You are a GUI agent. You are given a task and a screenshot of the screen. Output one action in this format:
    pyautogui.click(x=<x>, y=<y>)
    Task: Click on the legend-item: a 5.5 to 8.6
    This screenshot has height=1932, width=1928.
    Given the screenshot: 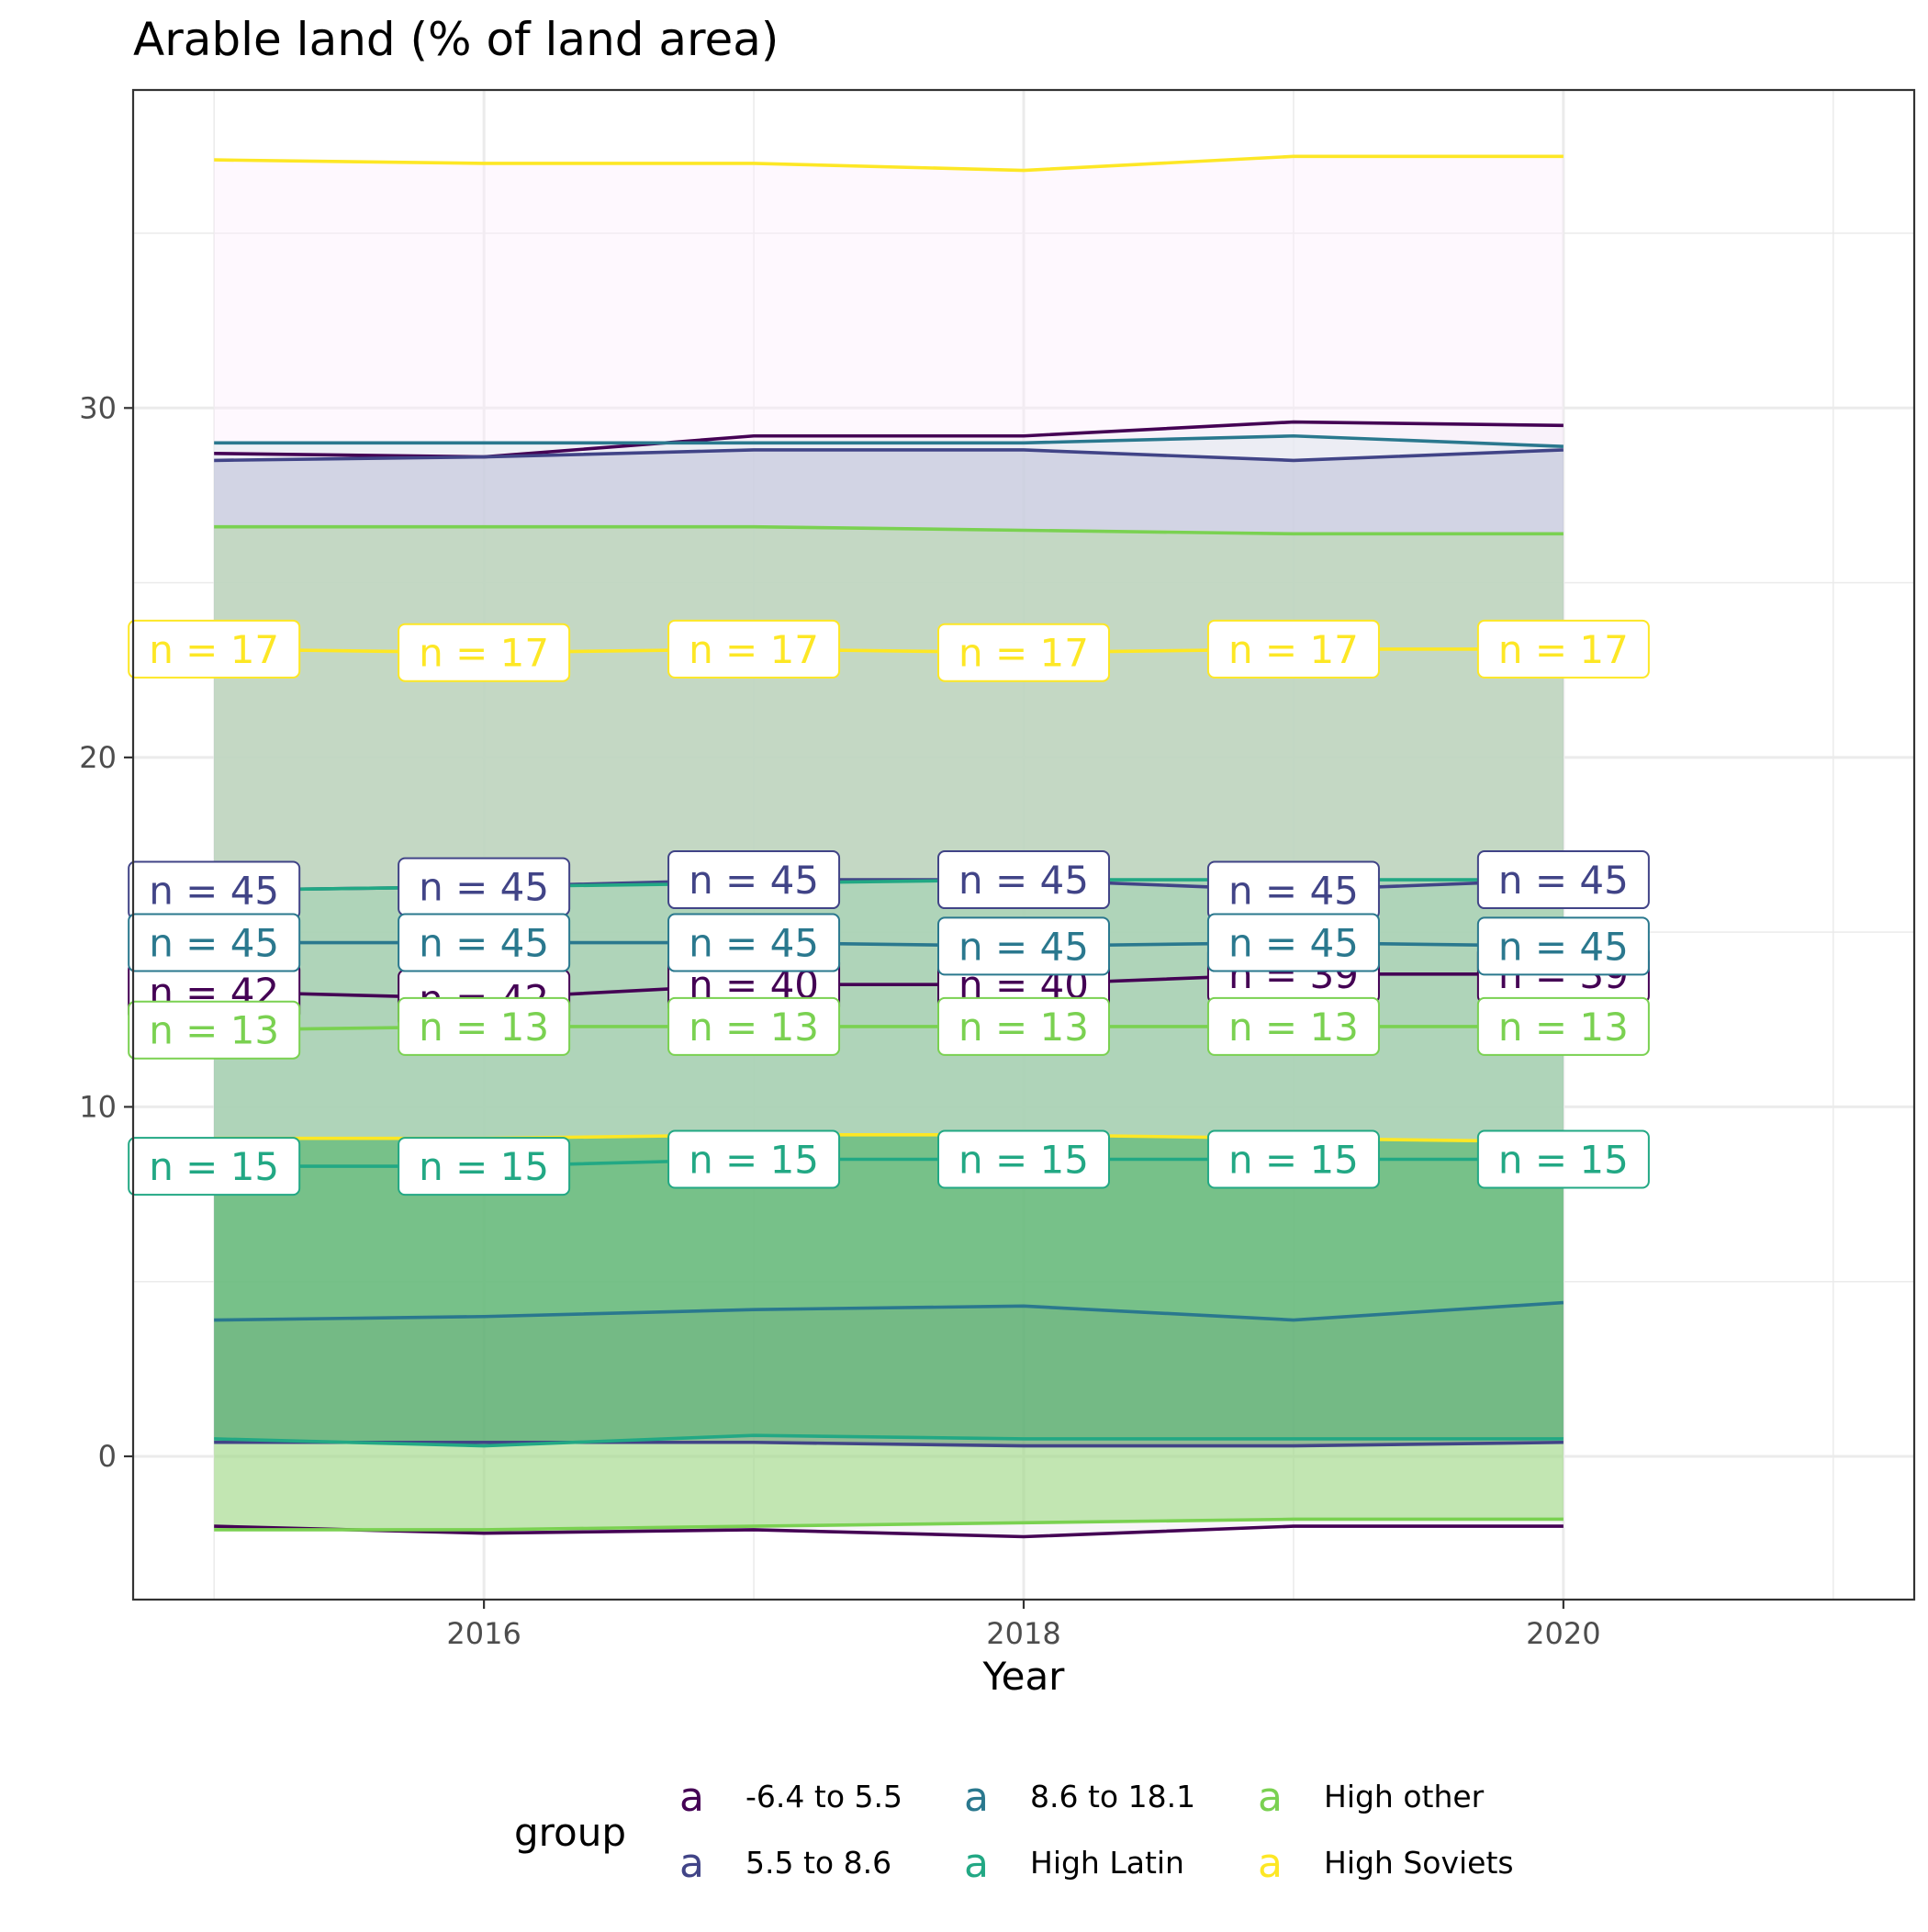 What is the action you would take?
    pyautogui.click(x=785, y=1863)
    